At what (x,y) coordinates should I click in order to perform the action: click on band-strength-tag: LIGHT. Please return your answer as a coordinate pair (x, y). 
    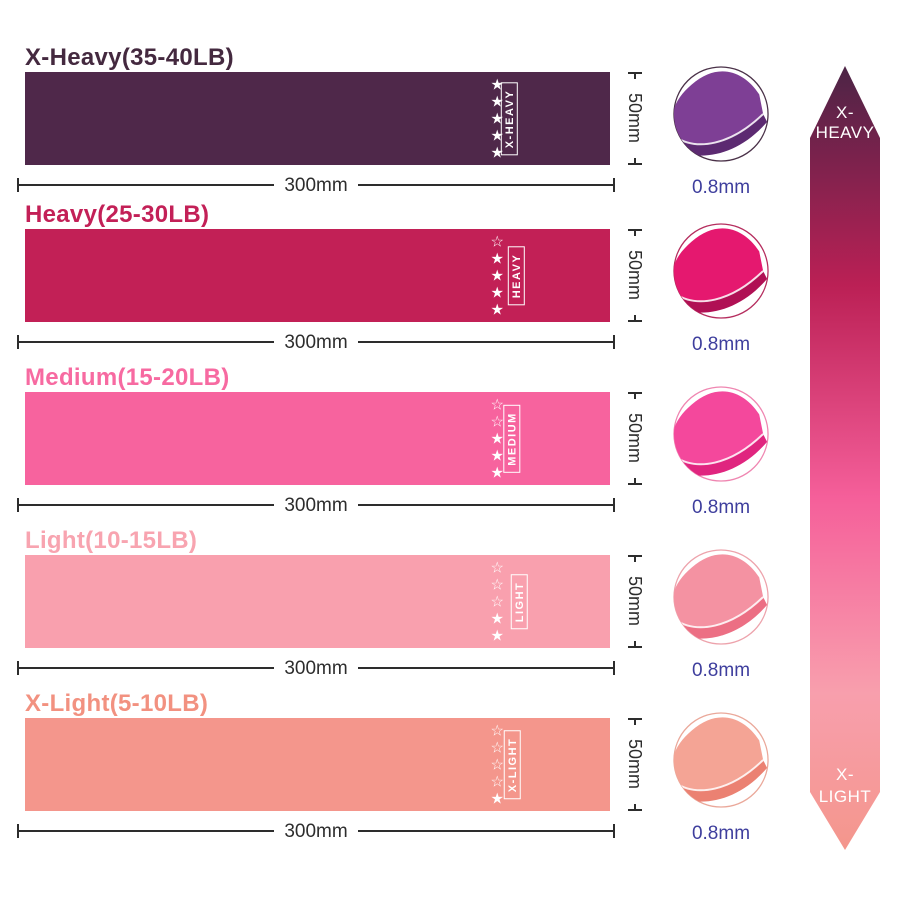
    Looking at the image, I should click on (519, 601).